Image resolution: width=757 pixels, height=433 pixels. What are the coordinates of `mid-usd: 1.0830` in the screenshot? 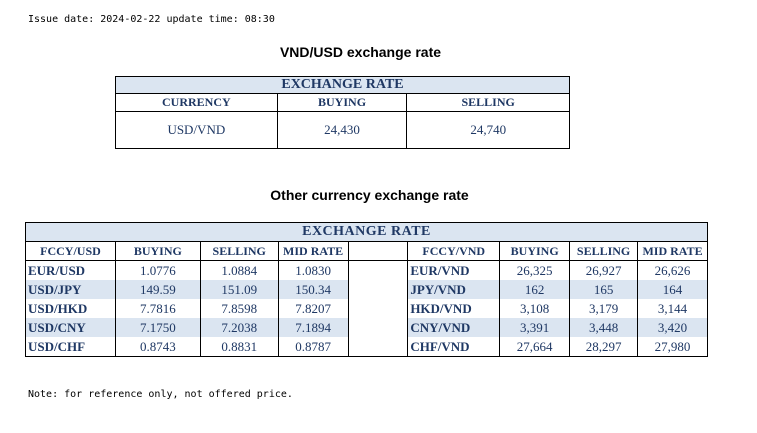 It's located at (313, 270).